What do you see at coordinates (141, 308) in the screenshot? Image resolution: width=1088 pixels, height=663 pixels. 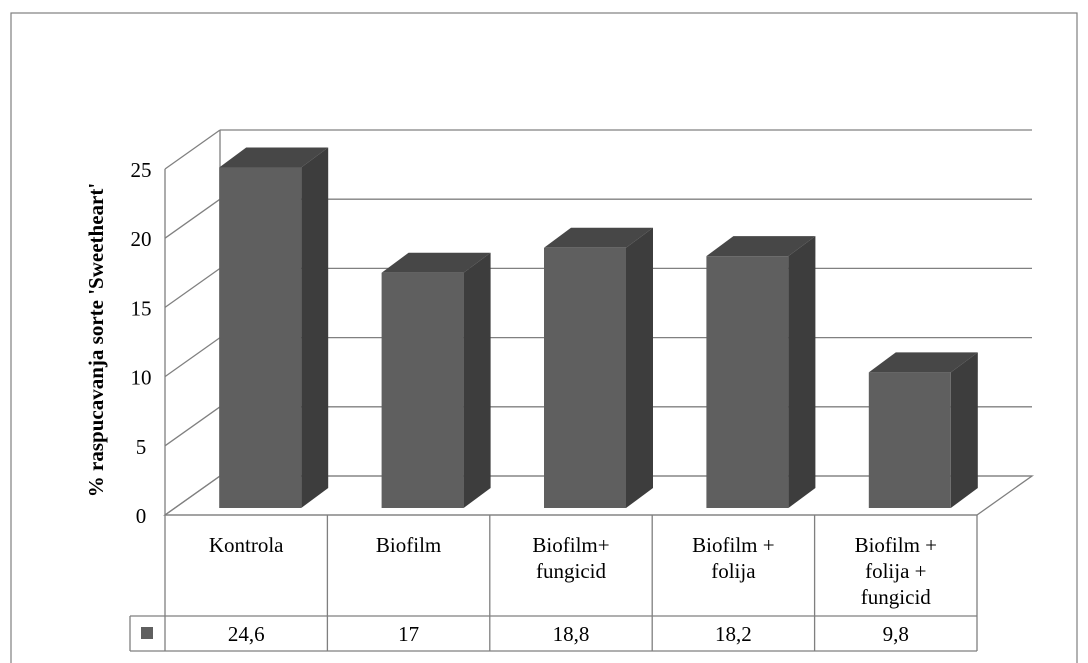 I see `y-tick-label: 15` at bounding box center [141, 308].